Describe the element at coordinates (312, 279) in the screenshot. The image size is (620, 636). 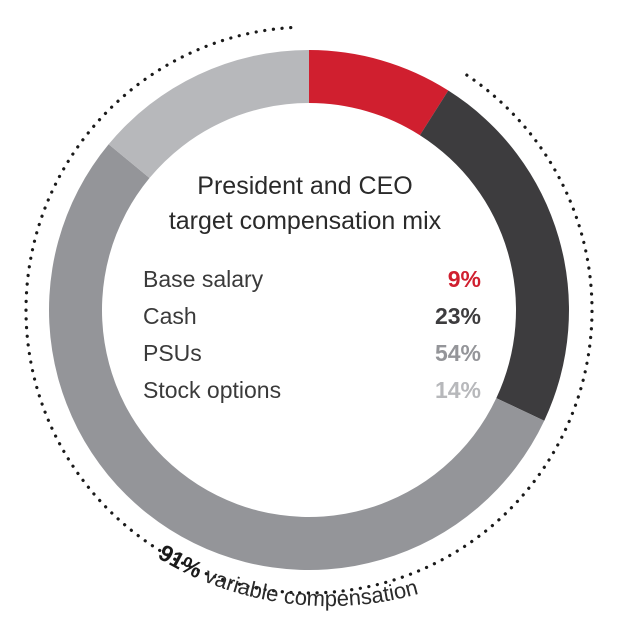
I see `legend-row-base-salary: Base salary 9%` at that location.